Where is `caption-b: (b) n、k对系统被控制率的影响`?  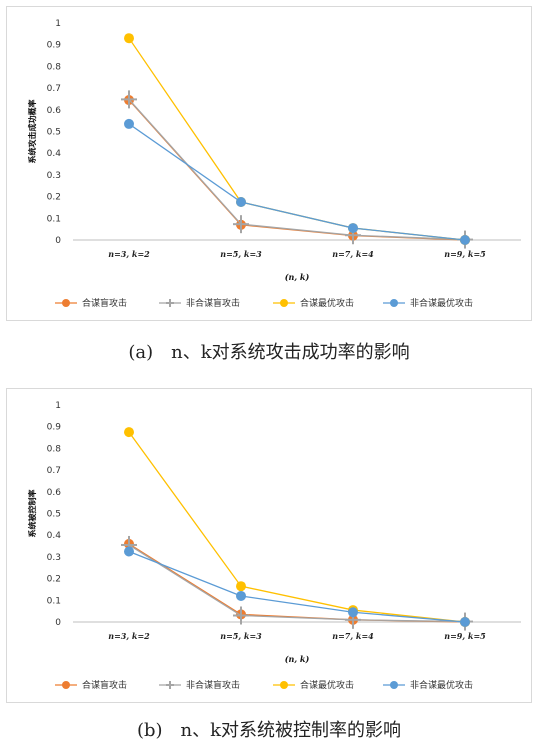 caption-b: (b) n、k对系统被控制率的影响 is located at coordinates (269, 730).